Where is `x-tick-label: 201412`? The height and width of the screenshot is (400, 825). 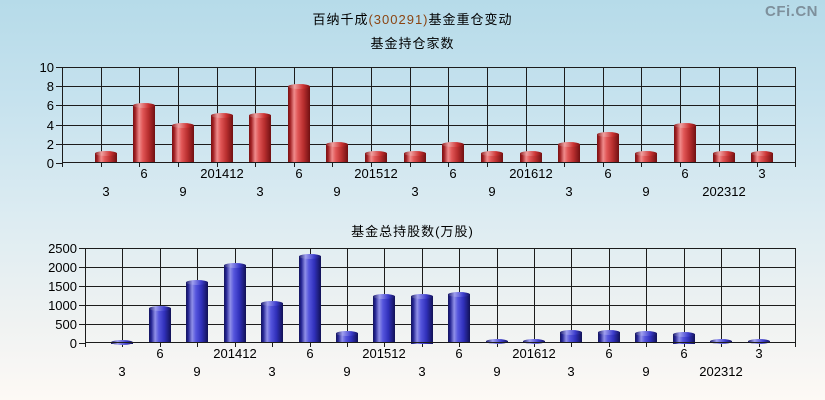 x-tick-label: 201412 is located at coordinates (235, 353).